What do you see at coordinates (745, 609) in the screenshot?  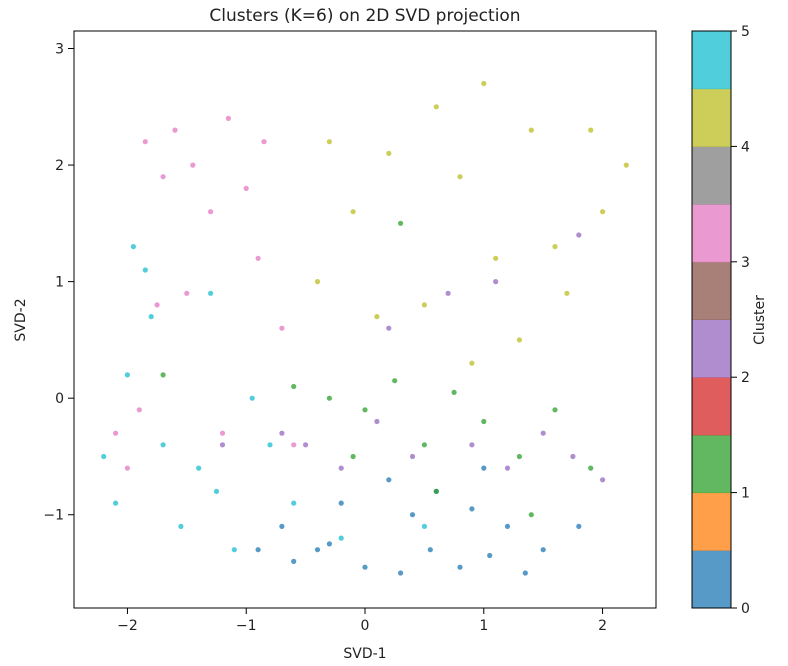 I see `colorbar-tick-label: 0` at bounding box center [745, 609].